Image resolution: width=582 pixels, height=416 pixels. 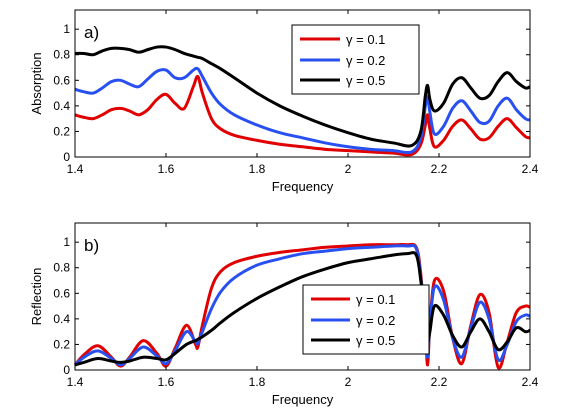 What do you see at coordinates (530, 169) in the screenshot?
I see `panel-a-x-tick-label: 2.4` at bounding box center [530, 169].